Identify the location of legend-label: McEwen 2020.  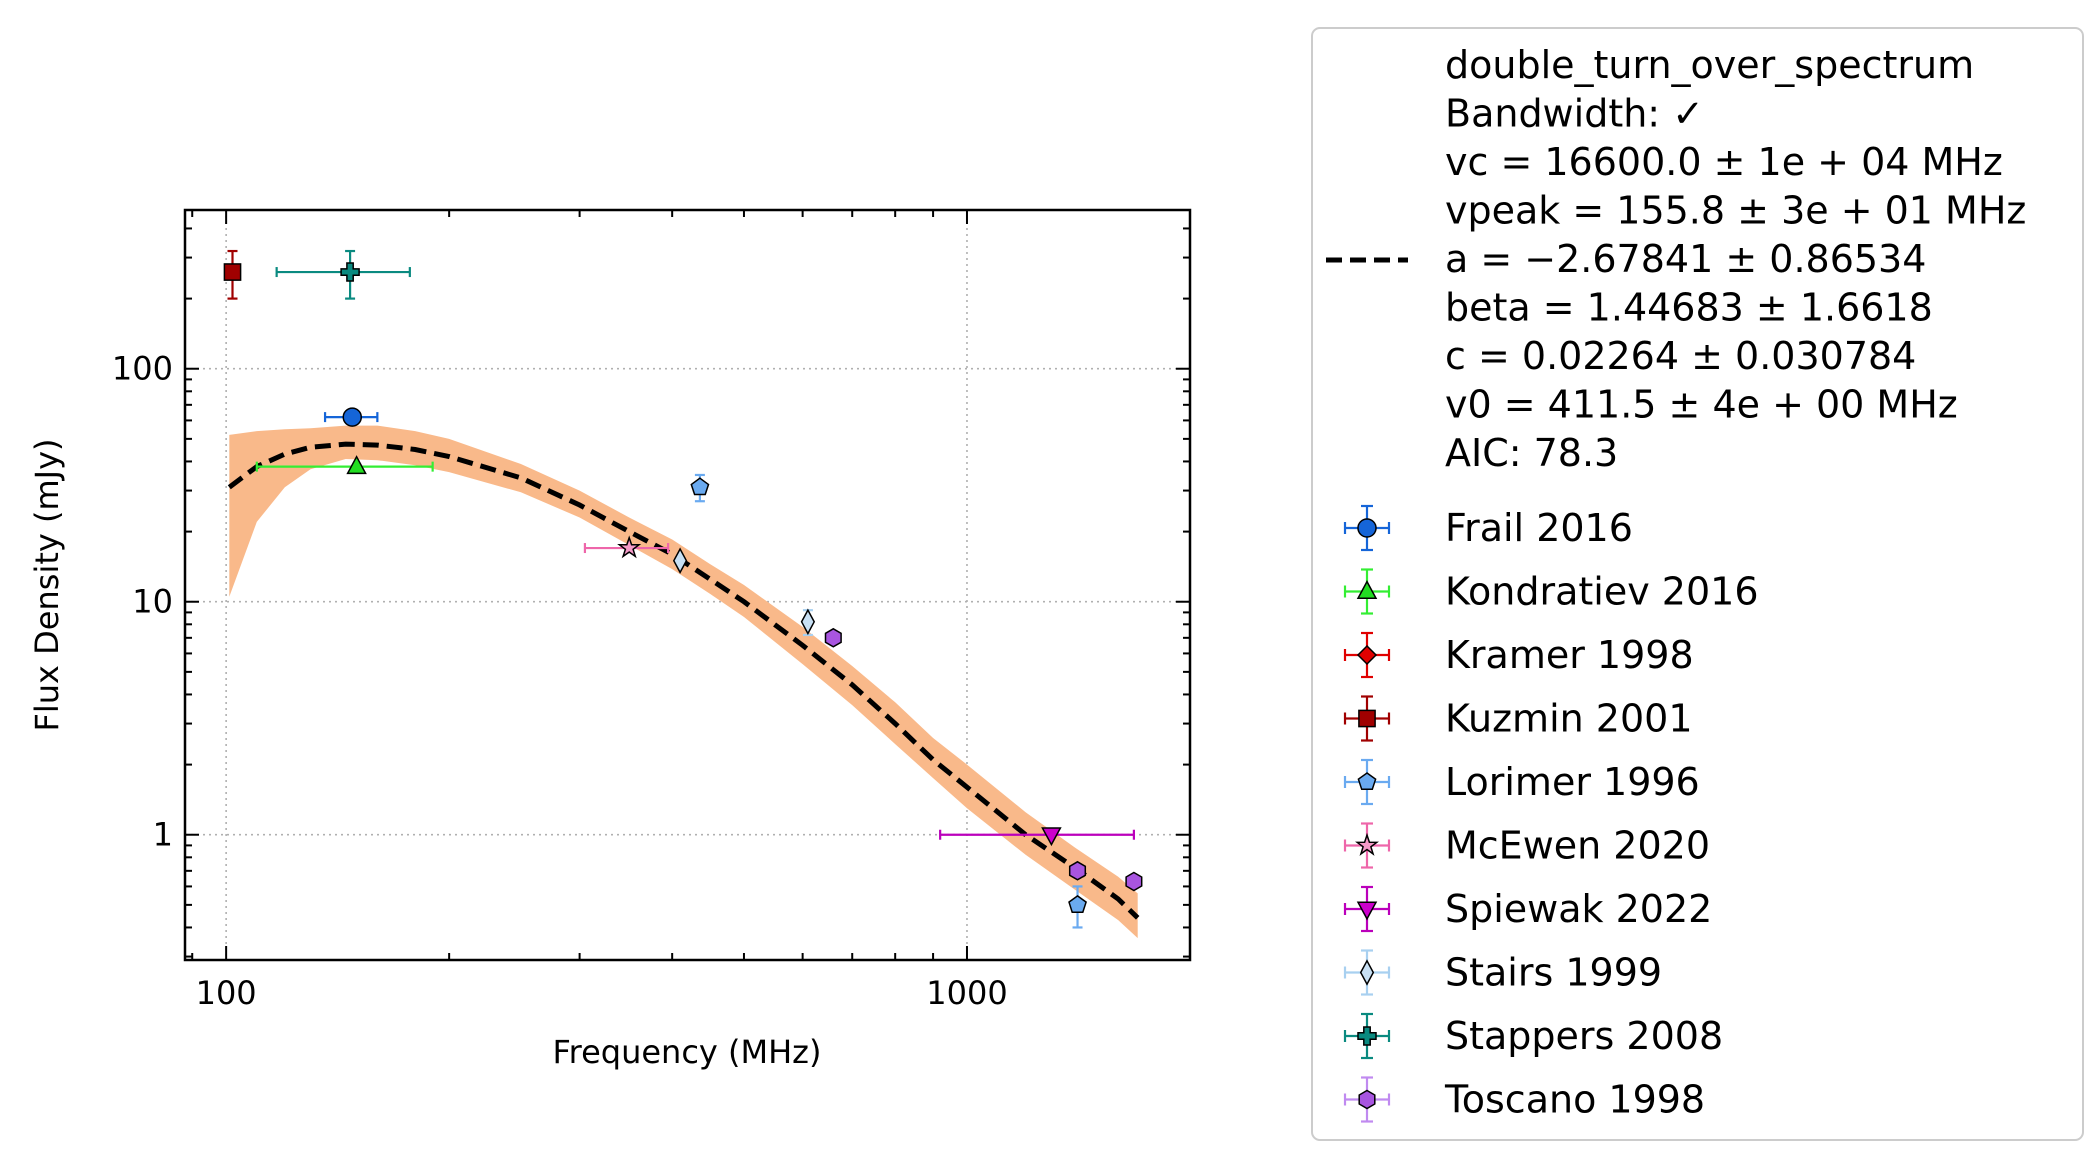
(1577, 846).